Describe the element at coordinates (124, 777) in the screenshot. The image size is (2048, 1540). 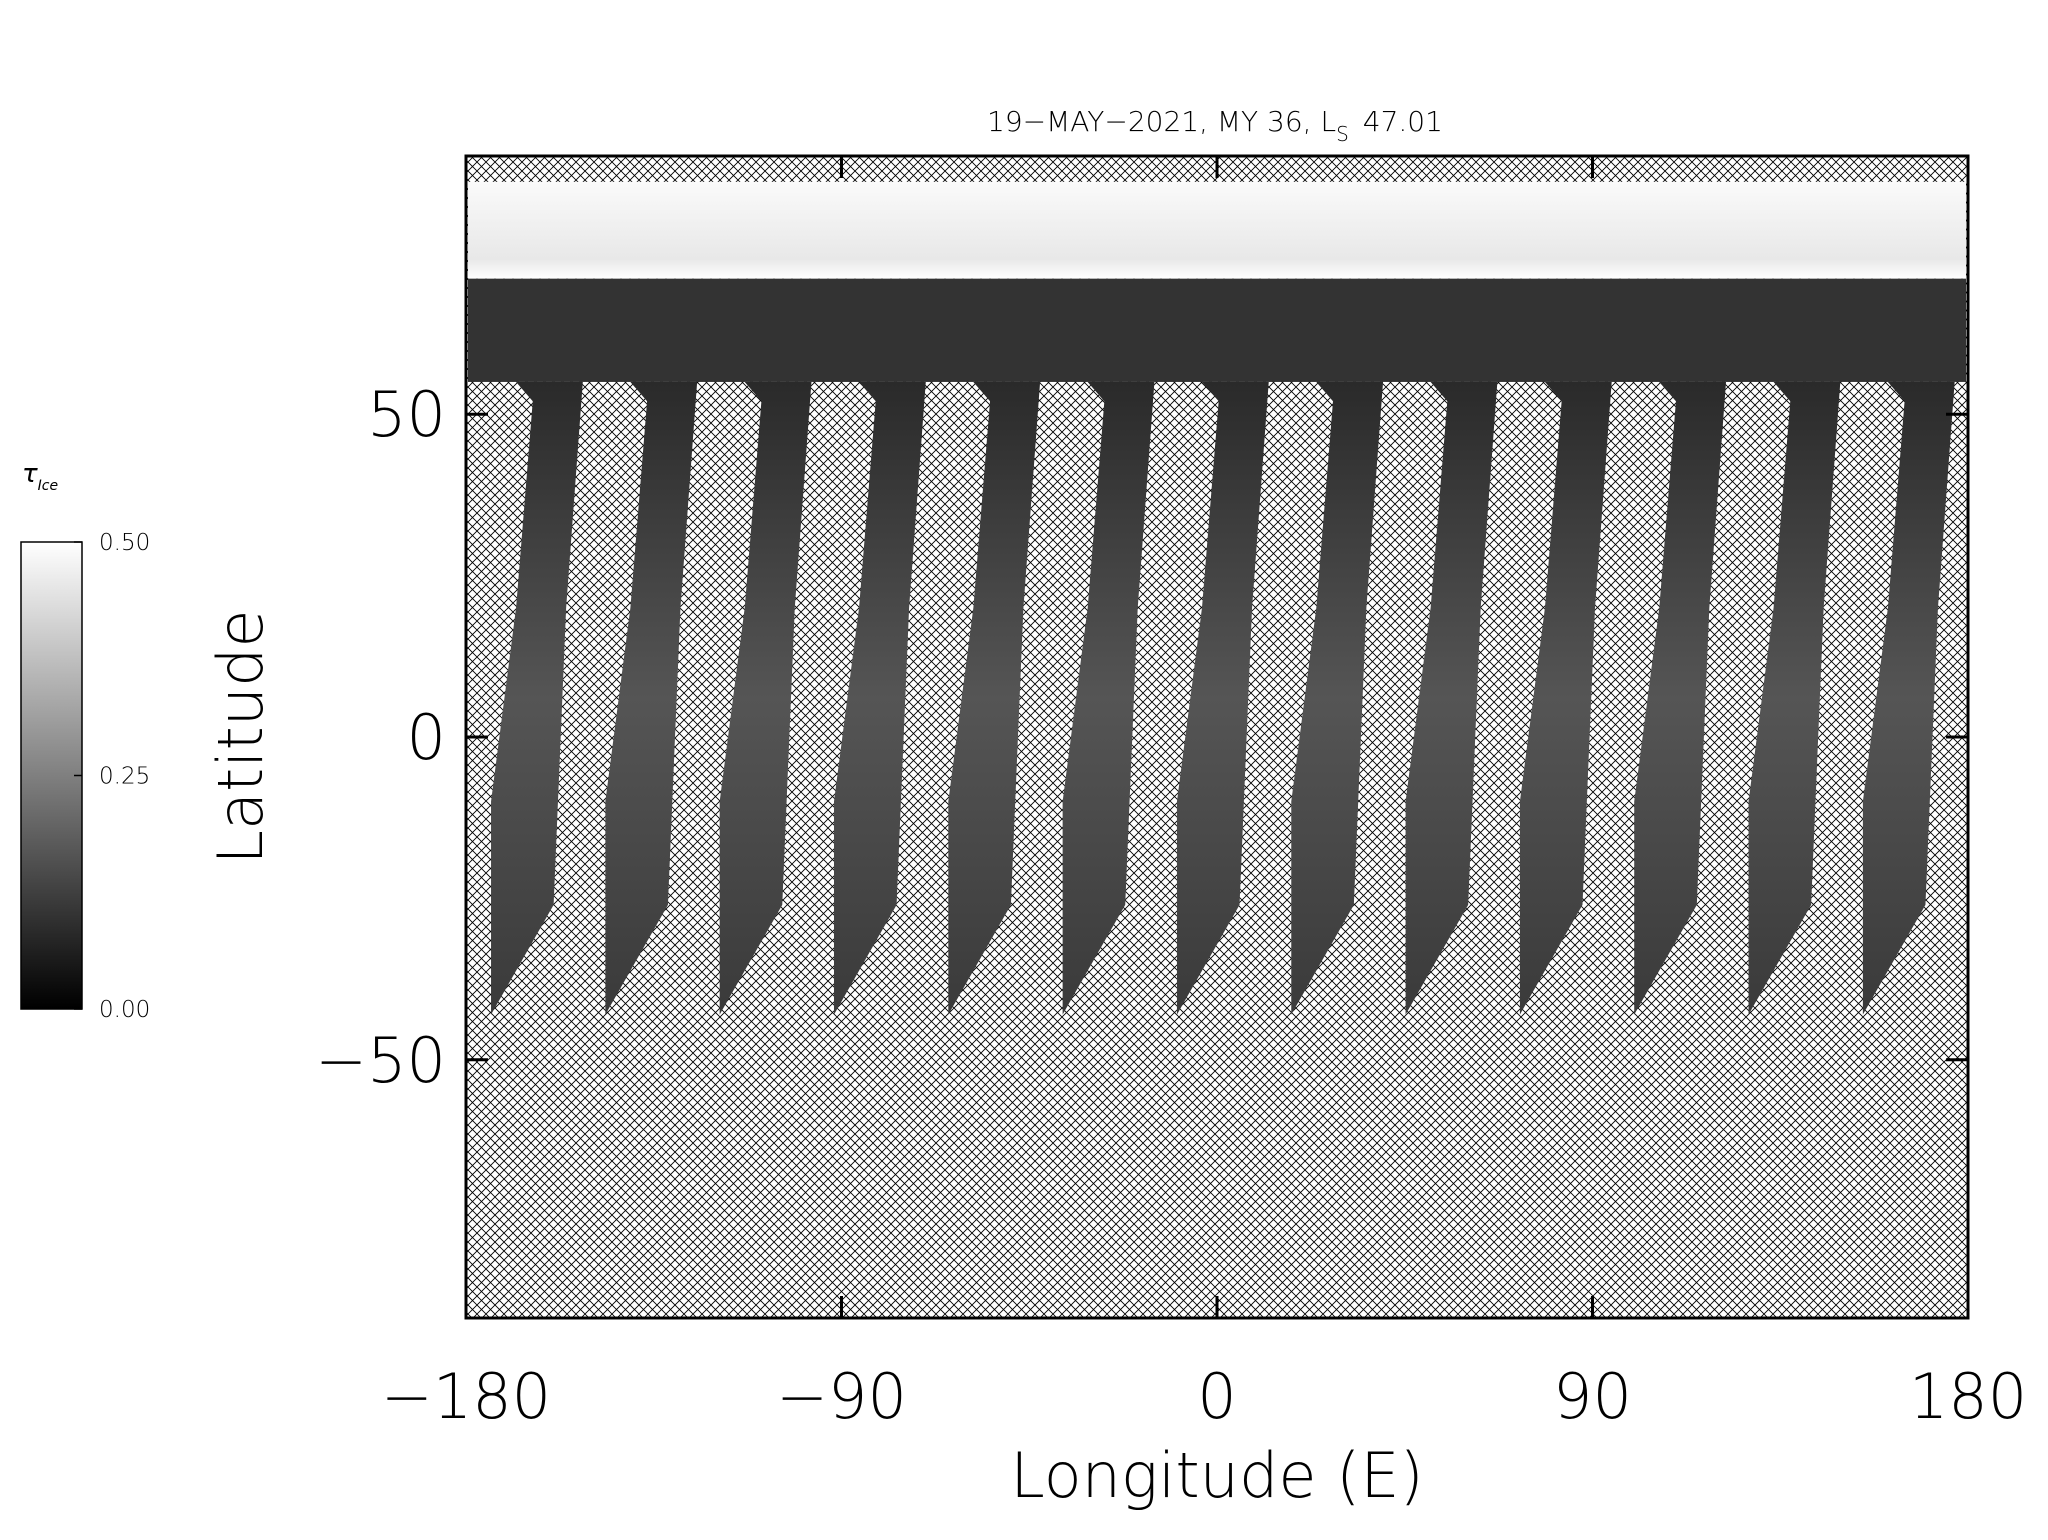
I see `colorbar-tick-label: 0.25` at that location.